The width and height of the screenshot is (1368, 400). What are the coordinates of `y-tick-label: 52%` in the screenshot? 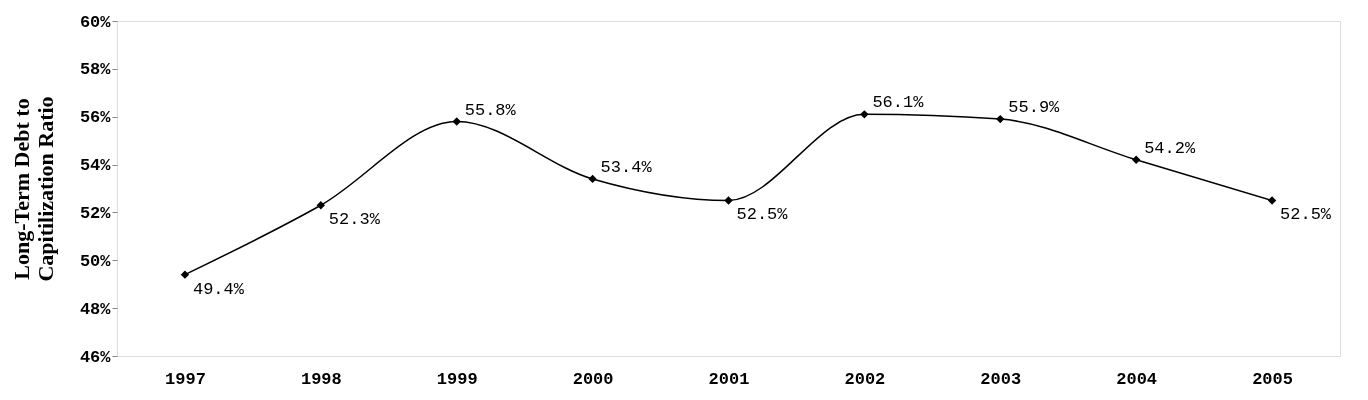 It's located at (95, 213).